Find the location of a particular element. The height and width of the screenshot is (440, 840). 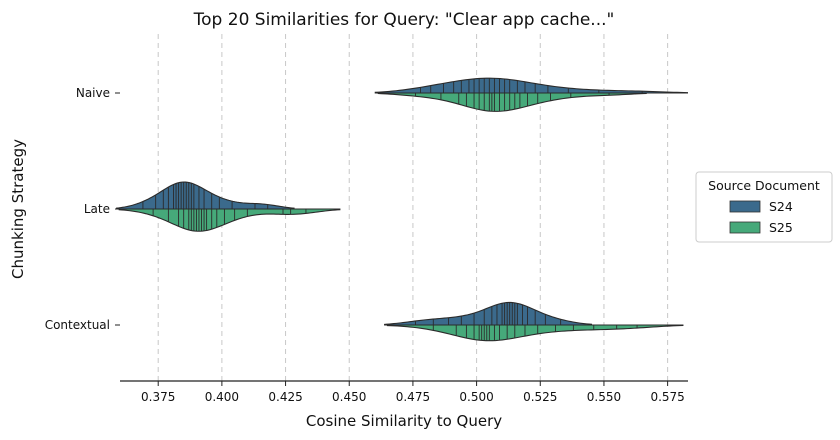

x-tick-label: 0.475 is located at coordinates (413, 397).